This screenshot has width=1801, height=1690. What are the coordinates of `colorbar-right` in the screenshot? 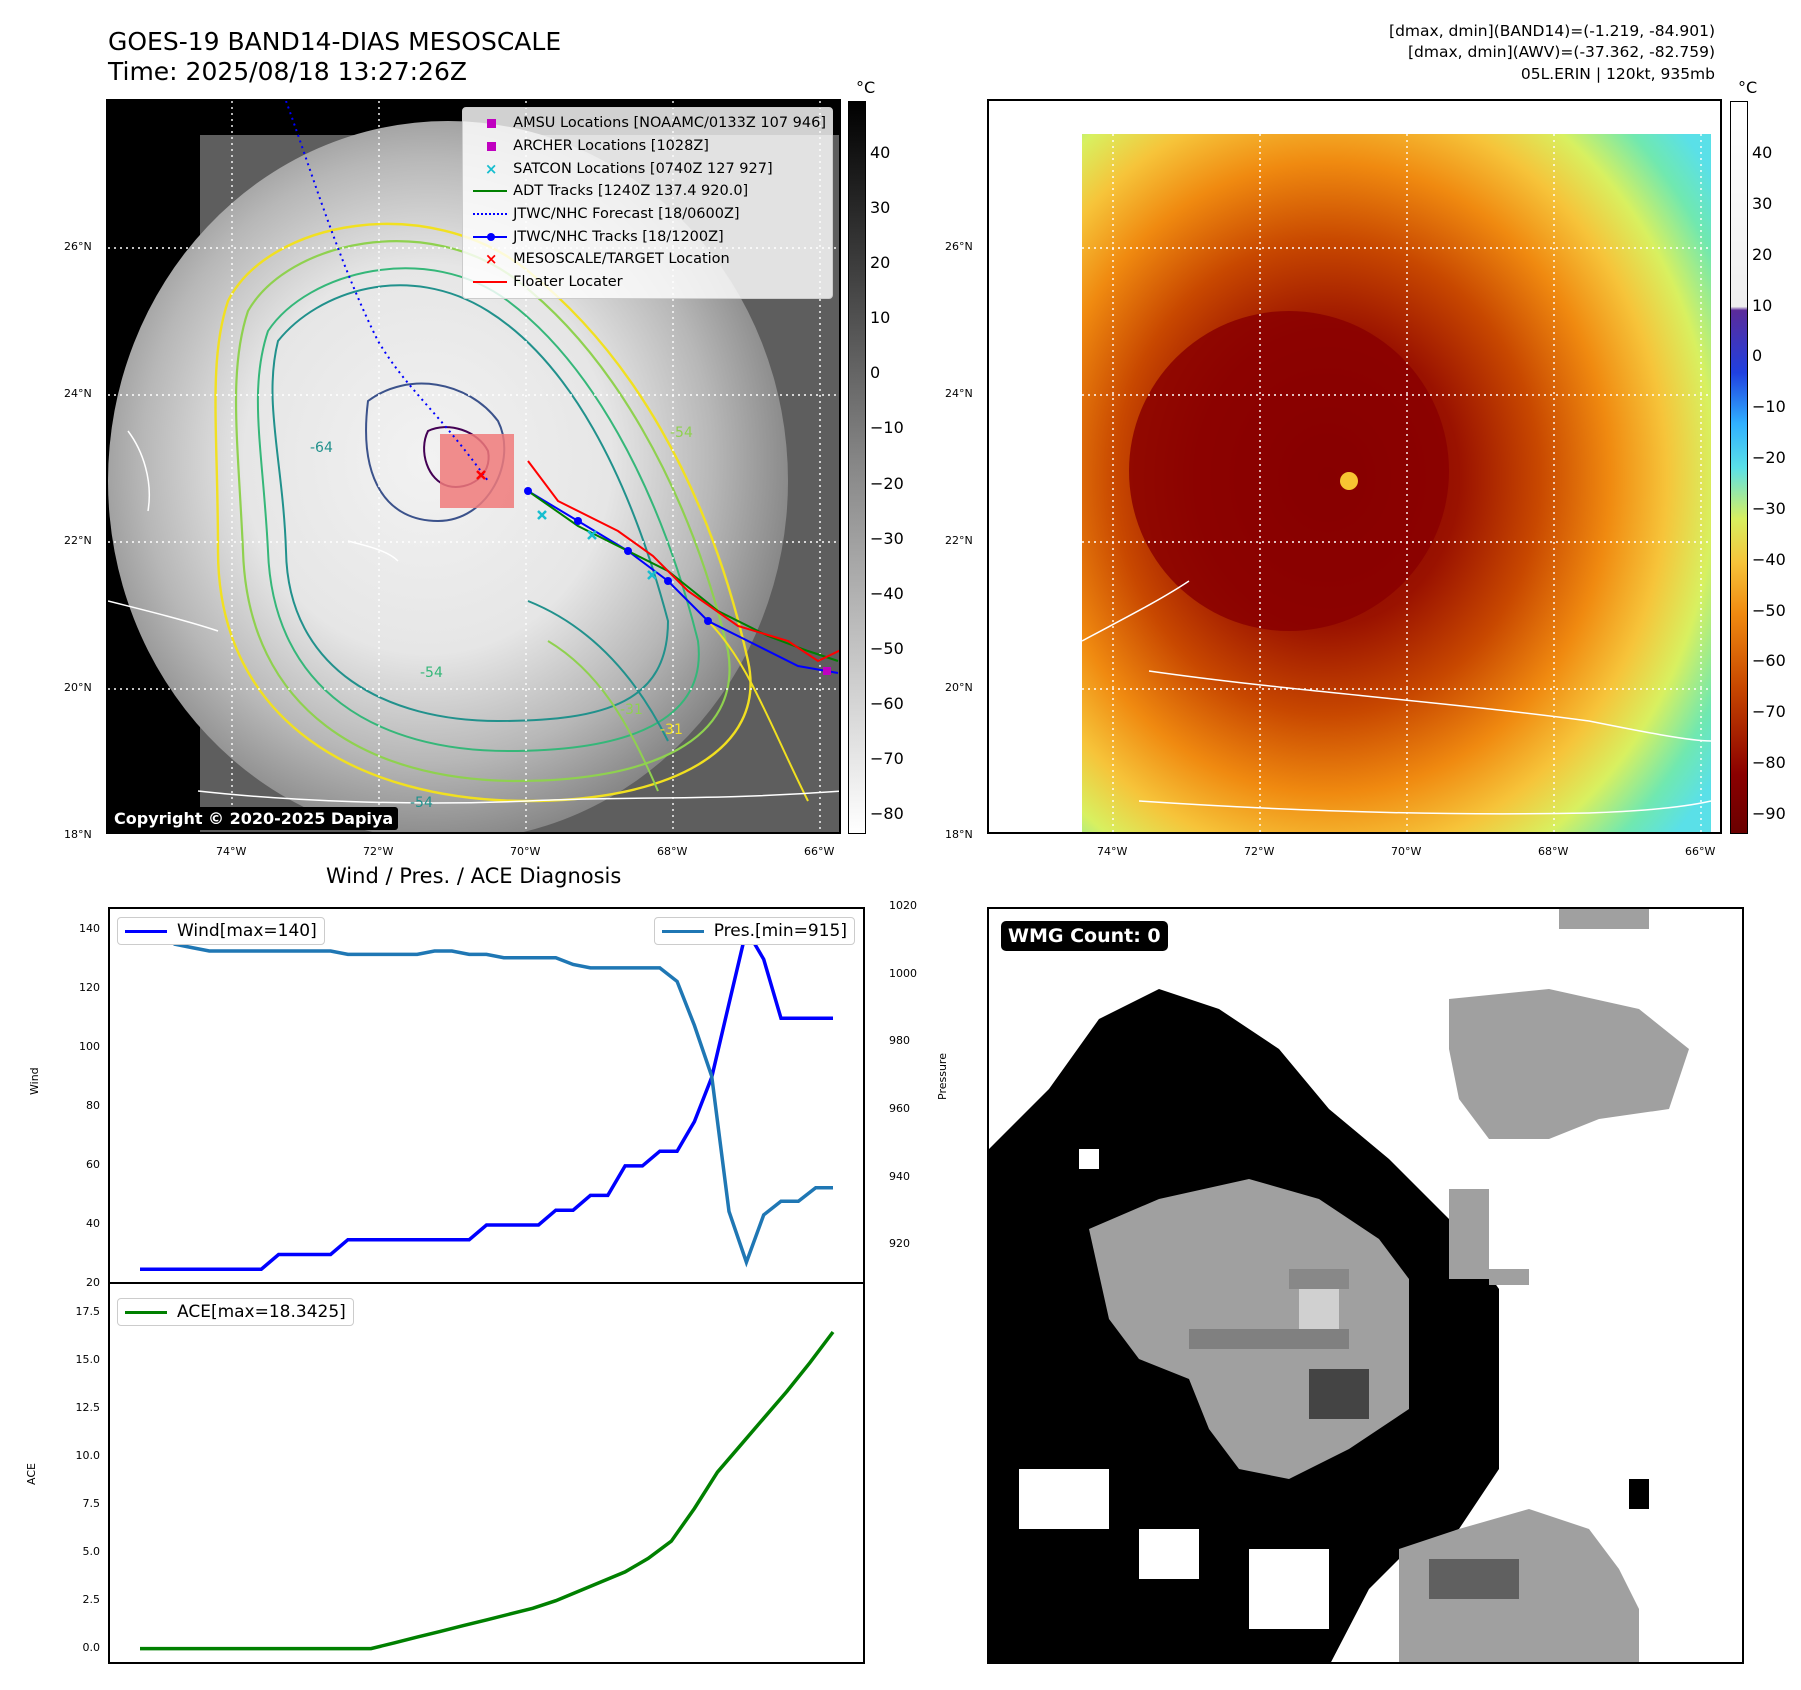 It's located at (1739, 467).